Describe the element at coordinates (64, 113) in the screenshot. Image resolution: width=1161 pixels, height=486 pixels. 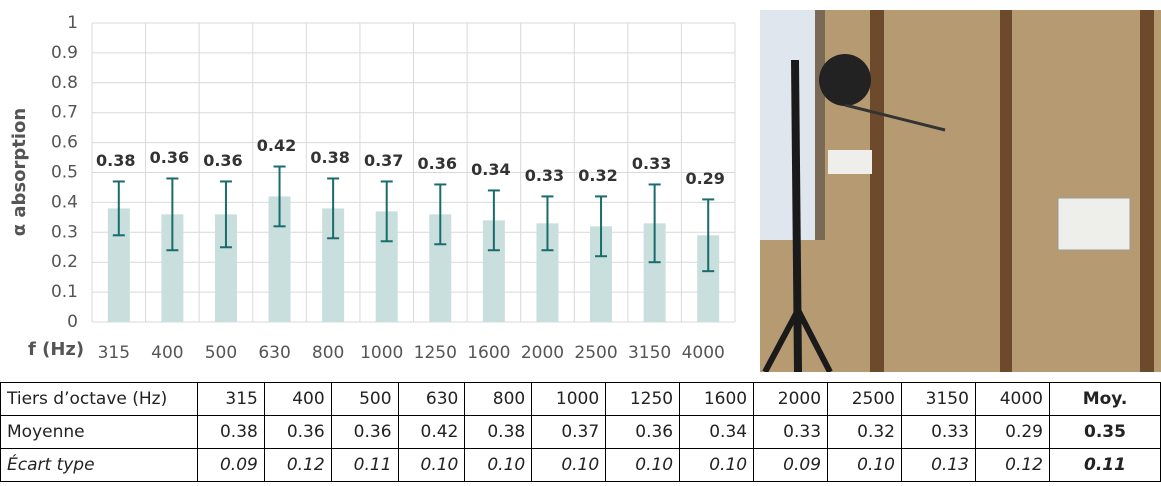
I see `y-tick-label: 0.7` at that location.